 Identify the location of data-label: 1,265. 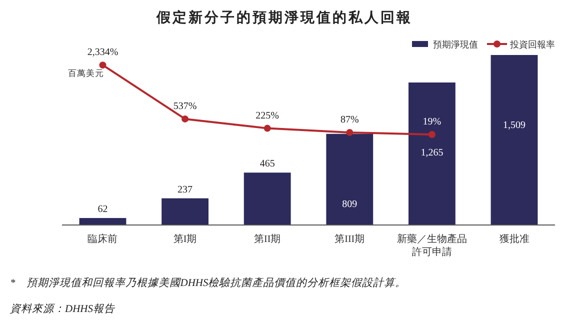
(432, 152).